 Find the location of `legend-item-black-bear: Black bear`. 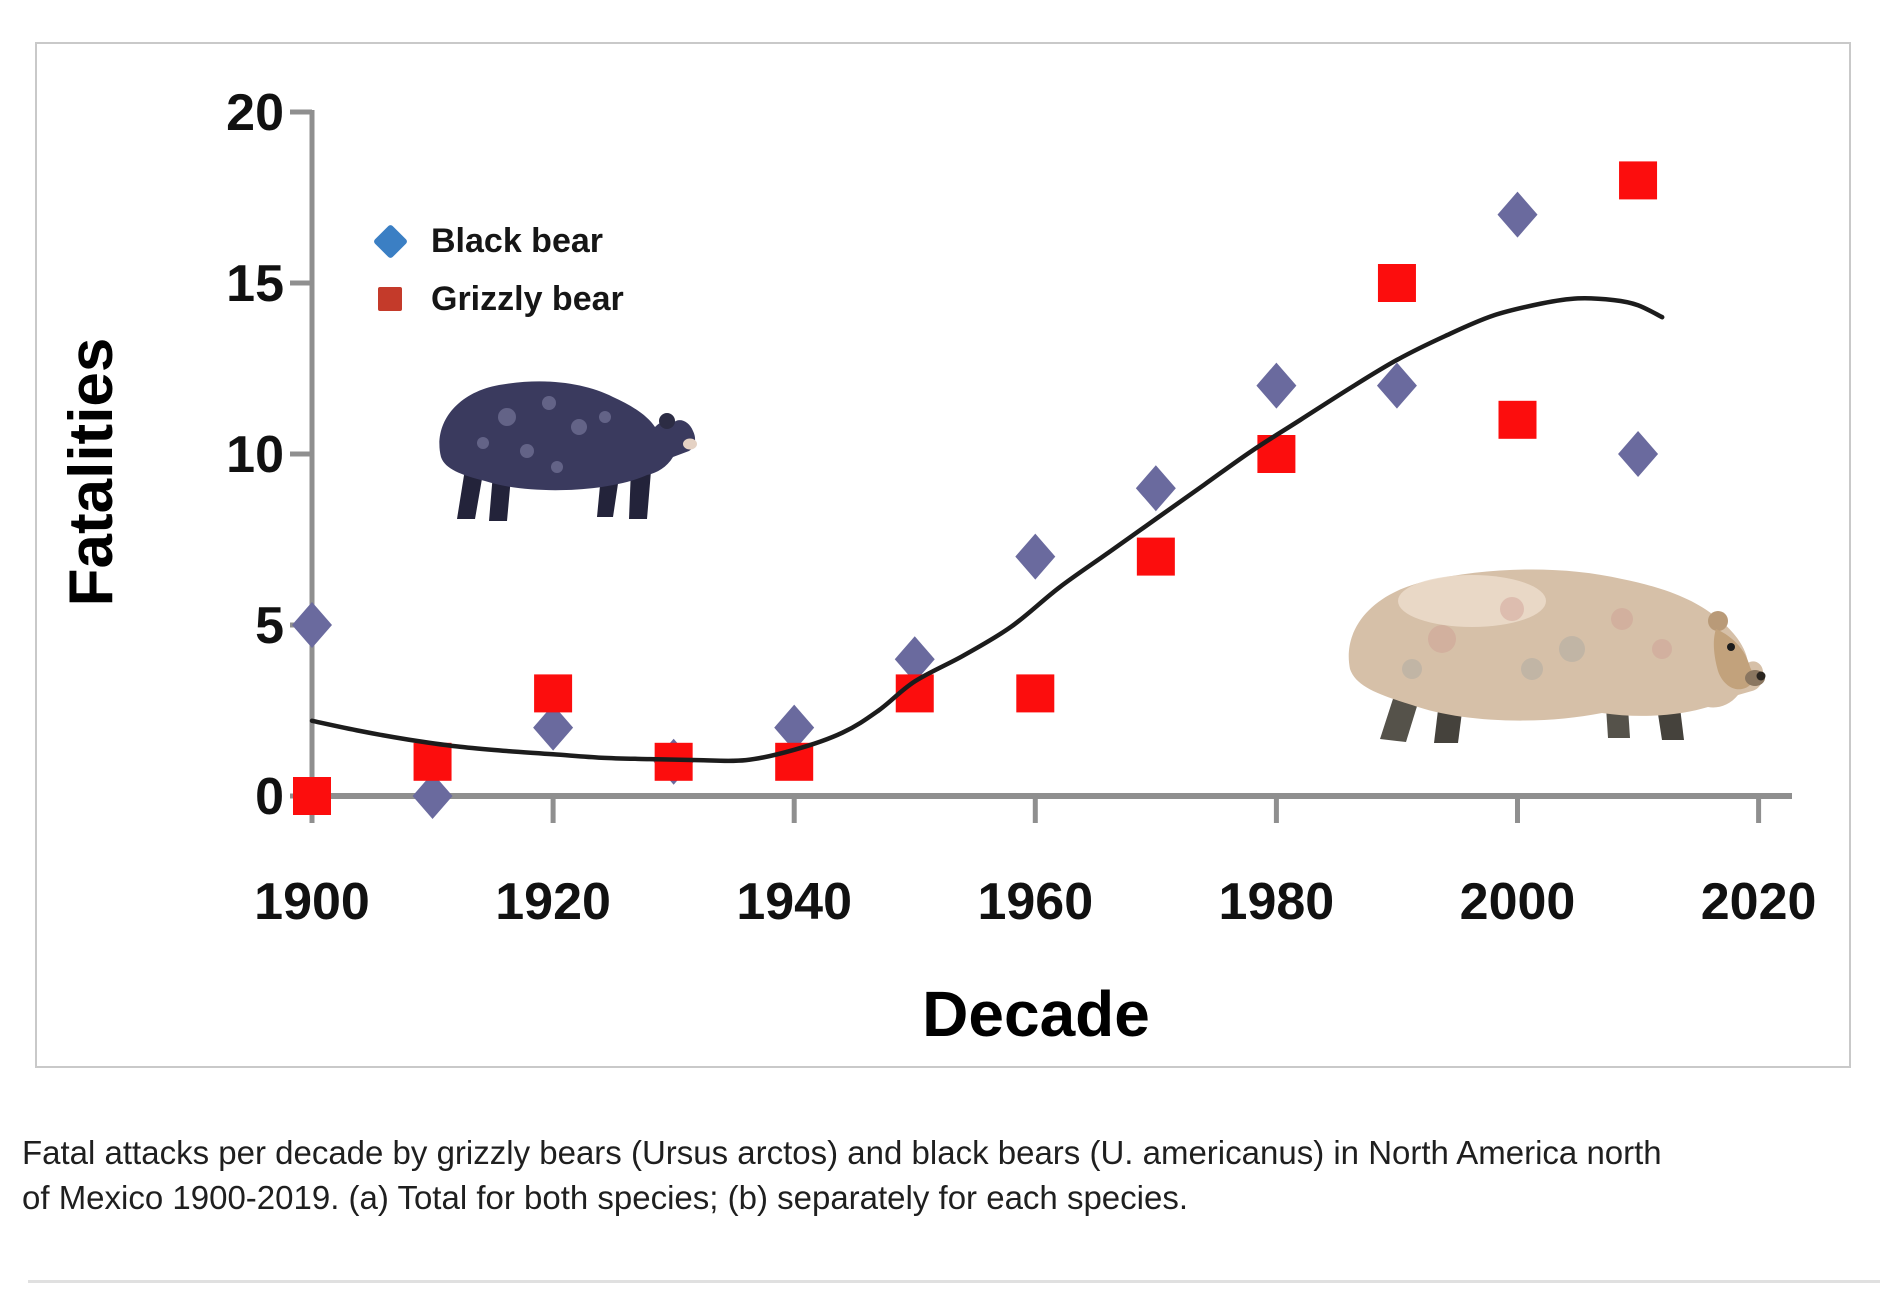

legend-item-black-bear: Black bear is located at coordinates (527, 241).